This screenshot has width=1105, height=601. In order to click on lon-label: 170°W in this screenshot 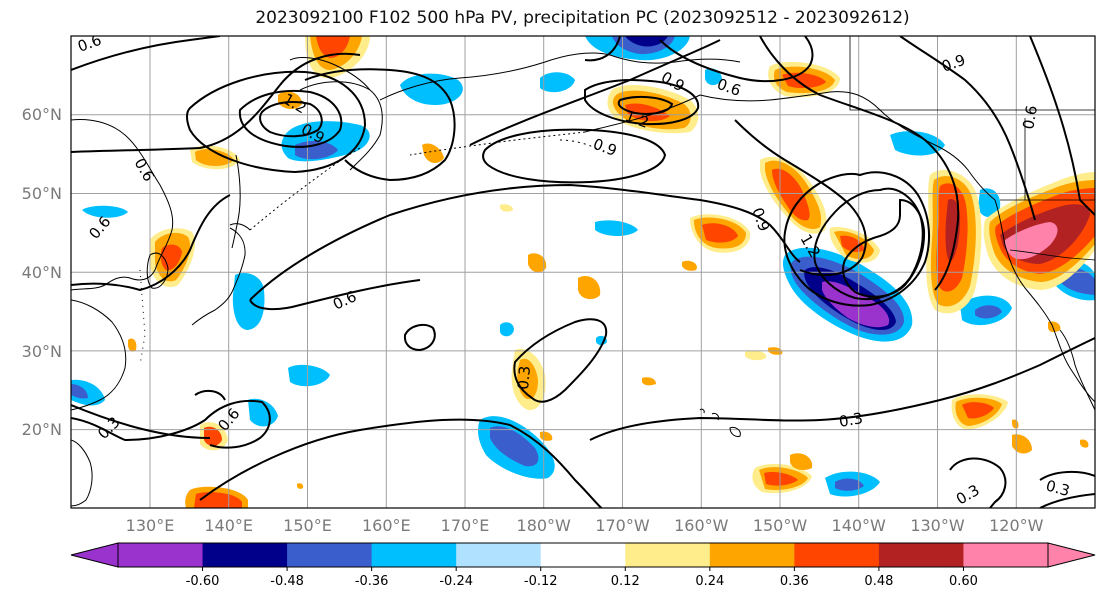, I will do `click(622, 525)`.